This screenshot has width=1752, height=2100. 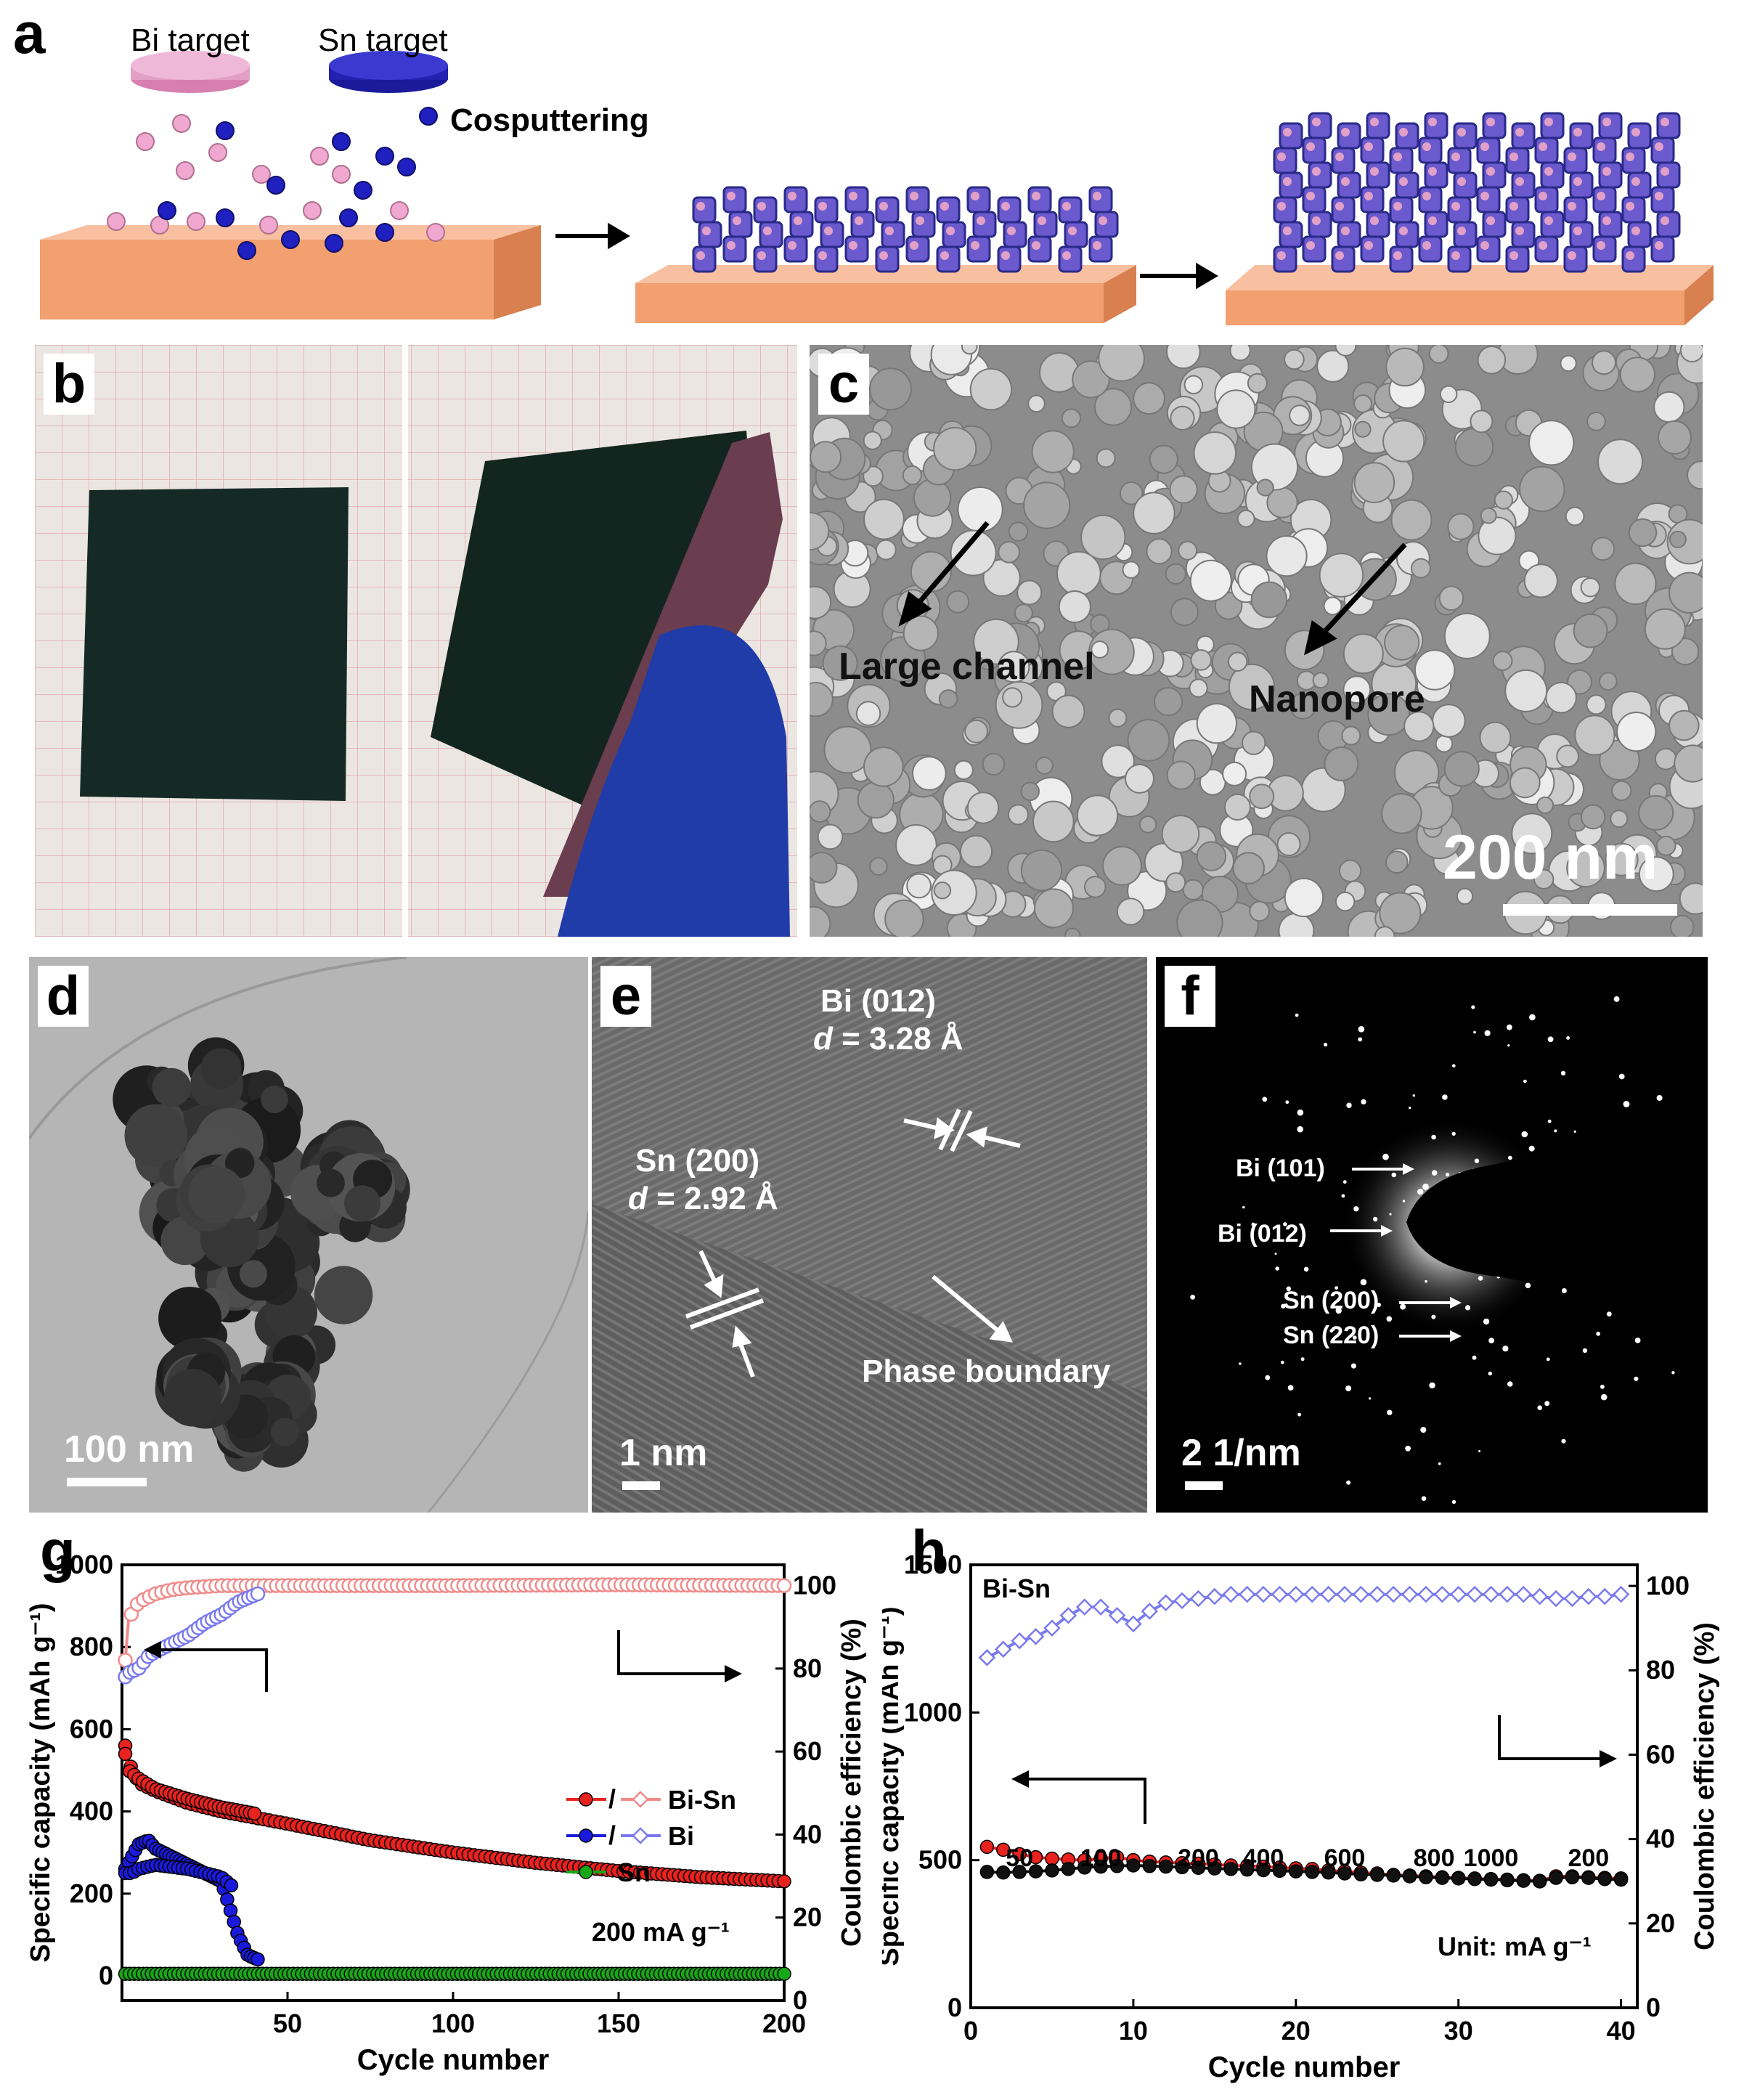 What do you see at coordinates (1101, 1858) in the screenshot?
I see `rate-label: 100` at bounding box center [1101, 1858].